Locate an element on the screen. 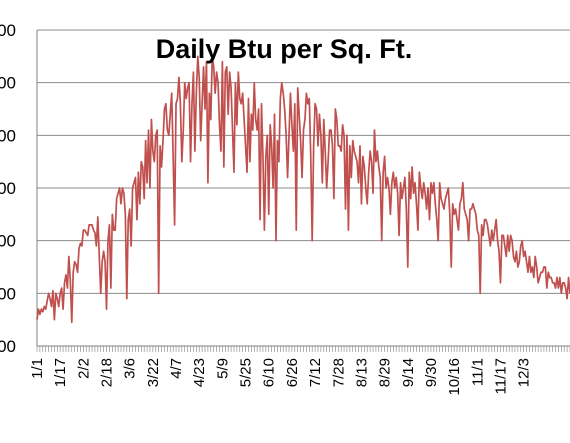  x-tick-label: 3/6 is located at coordinates (130, 368).